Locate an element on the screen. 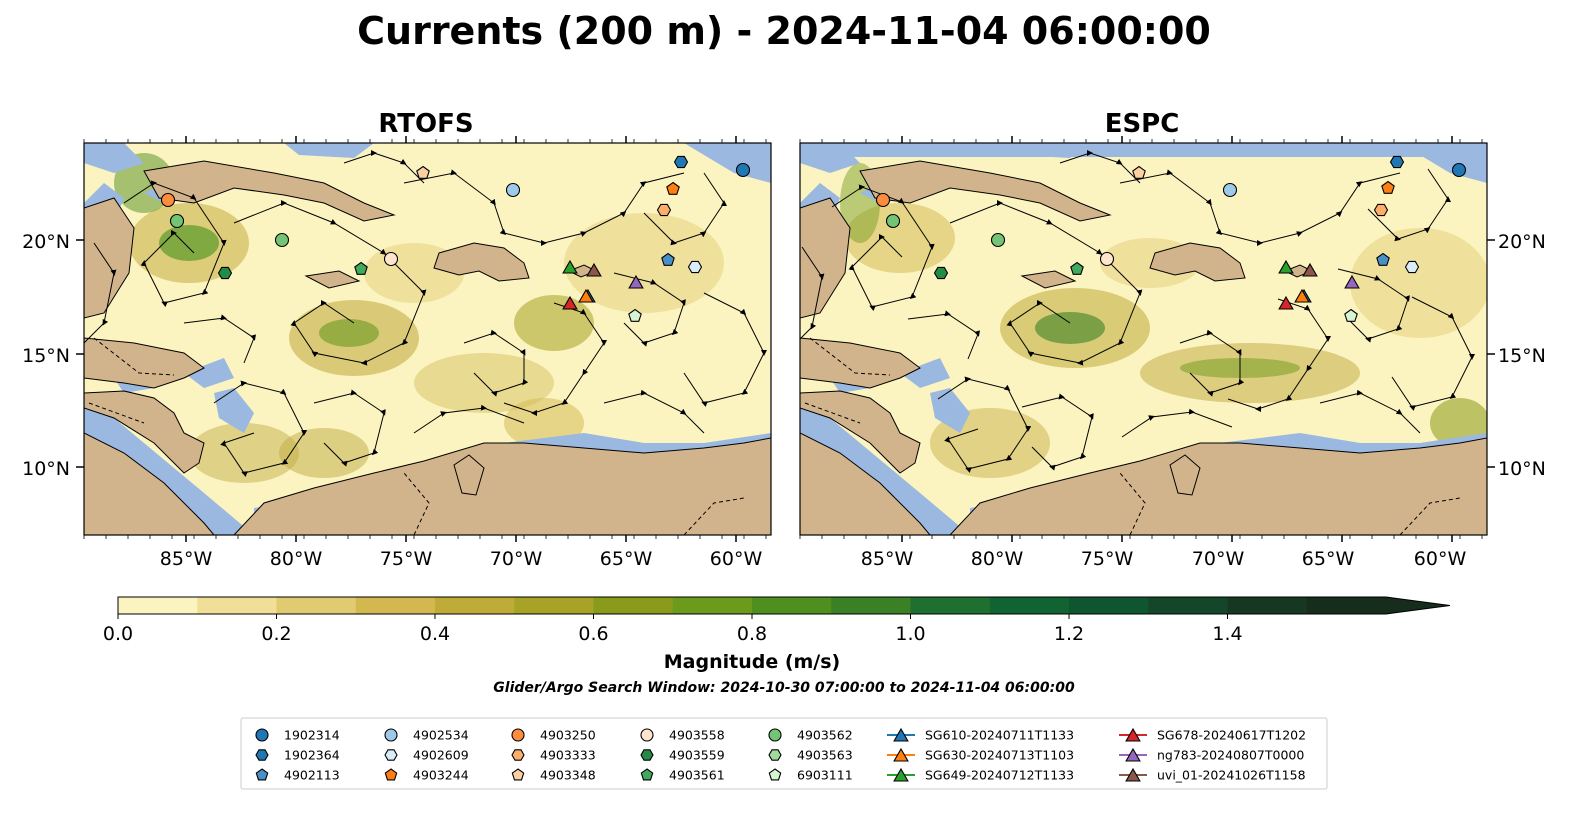  colorbar-tick-label: 0.2 is located at coordinates (276, 634).